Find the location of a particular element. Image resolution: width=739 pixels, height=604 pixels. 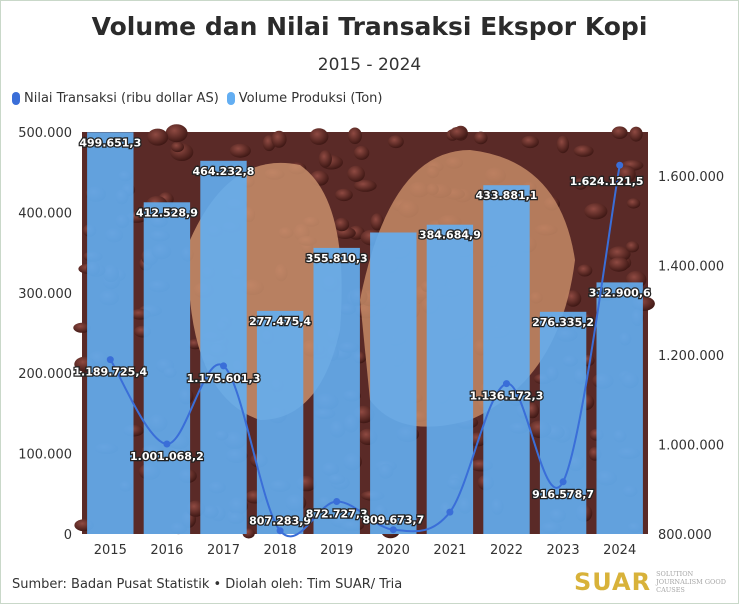

y-left-tick: 100.000 is located at coordinates (45, 455).